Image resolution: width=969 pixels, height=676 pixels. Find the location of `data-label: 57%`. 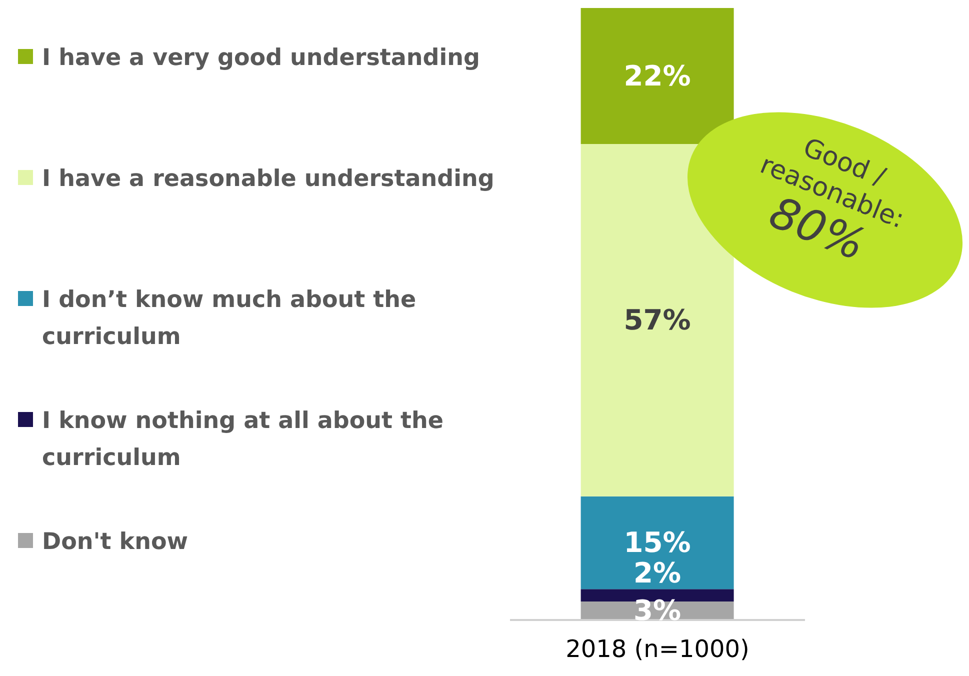

data-label: 57% is located at coordinates (657, 320).